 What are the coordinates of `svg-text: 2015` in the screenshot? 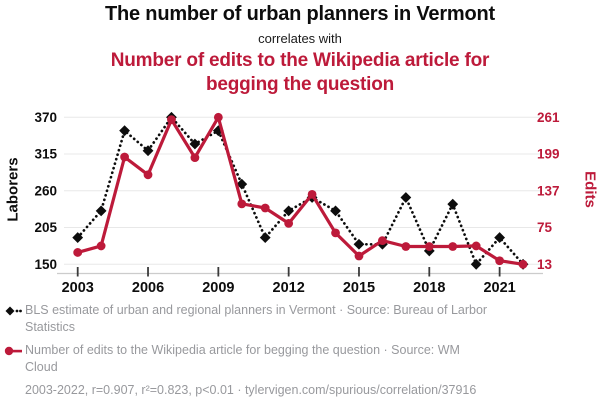 It's located at (359, 288).